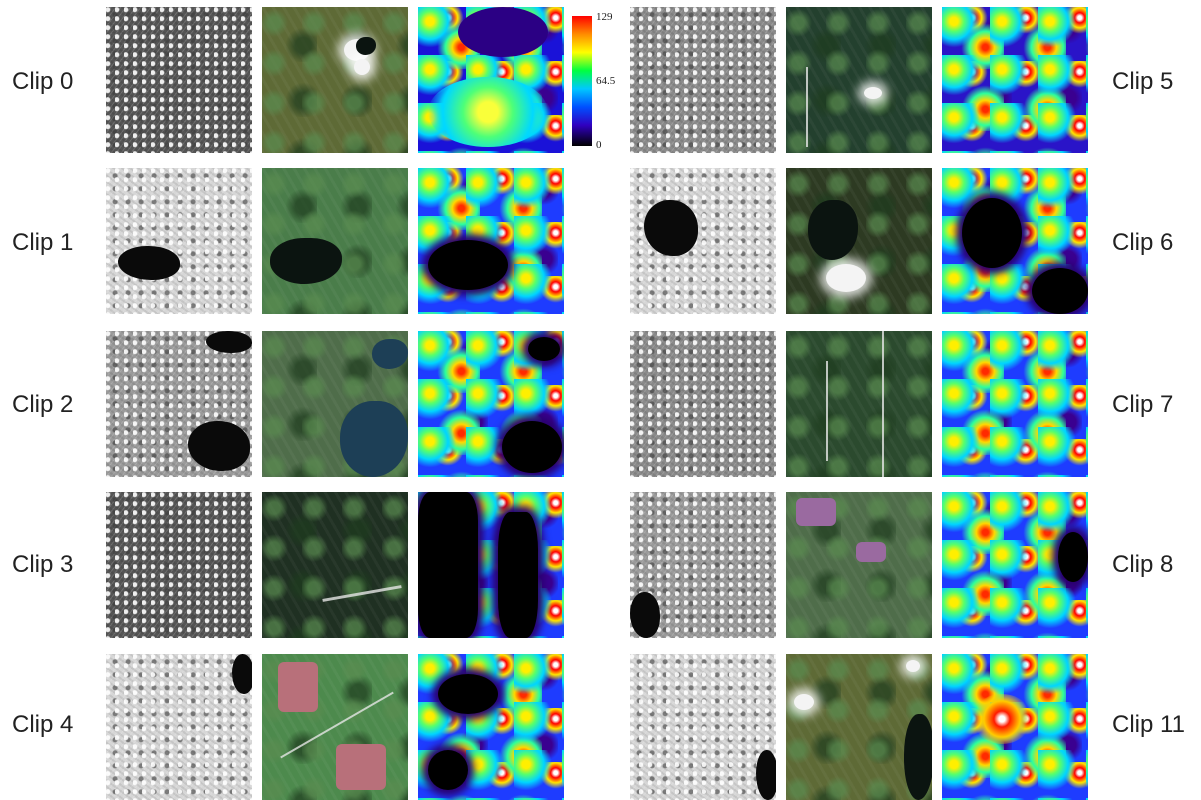 This screenshot has width=1201, height=800. I want to click on clip-11-heatmap, so click(1015, 727).